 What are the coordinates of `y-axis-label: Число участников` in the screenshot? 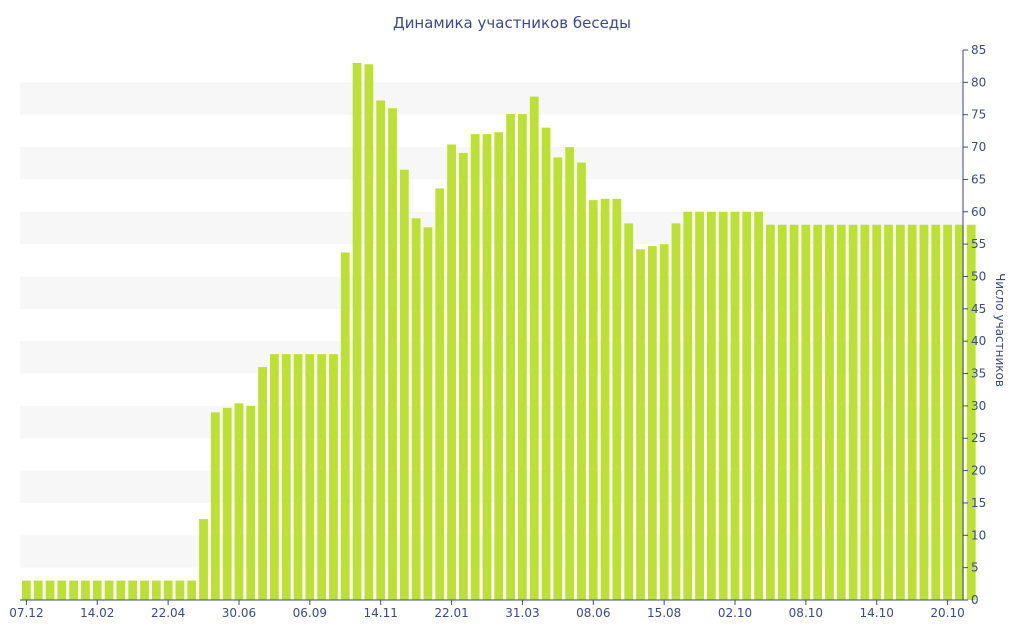 It's located at (1000, 330).